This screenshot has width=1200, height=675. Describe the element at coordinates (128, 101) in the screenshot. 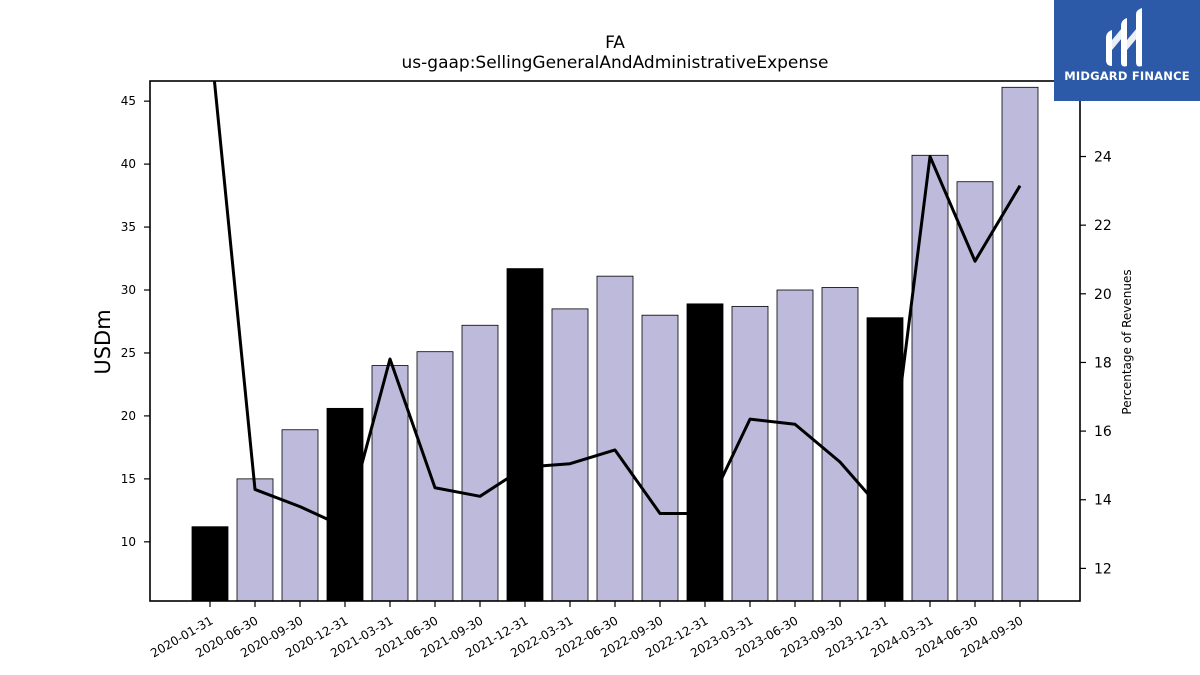

I see `y-tick-label: 45` at that location.